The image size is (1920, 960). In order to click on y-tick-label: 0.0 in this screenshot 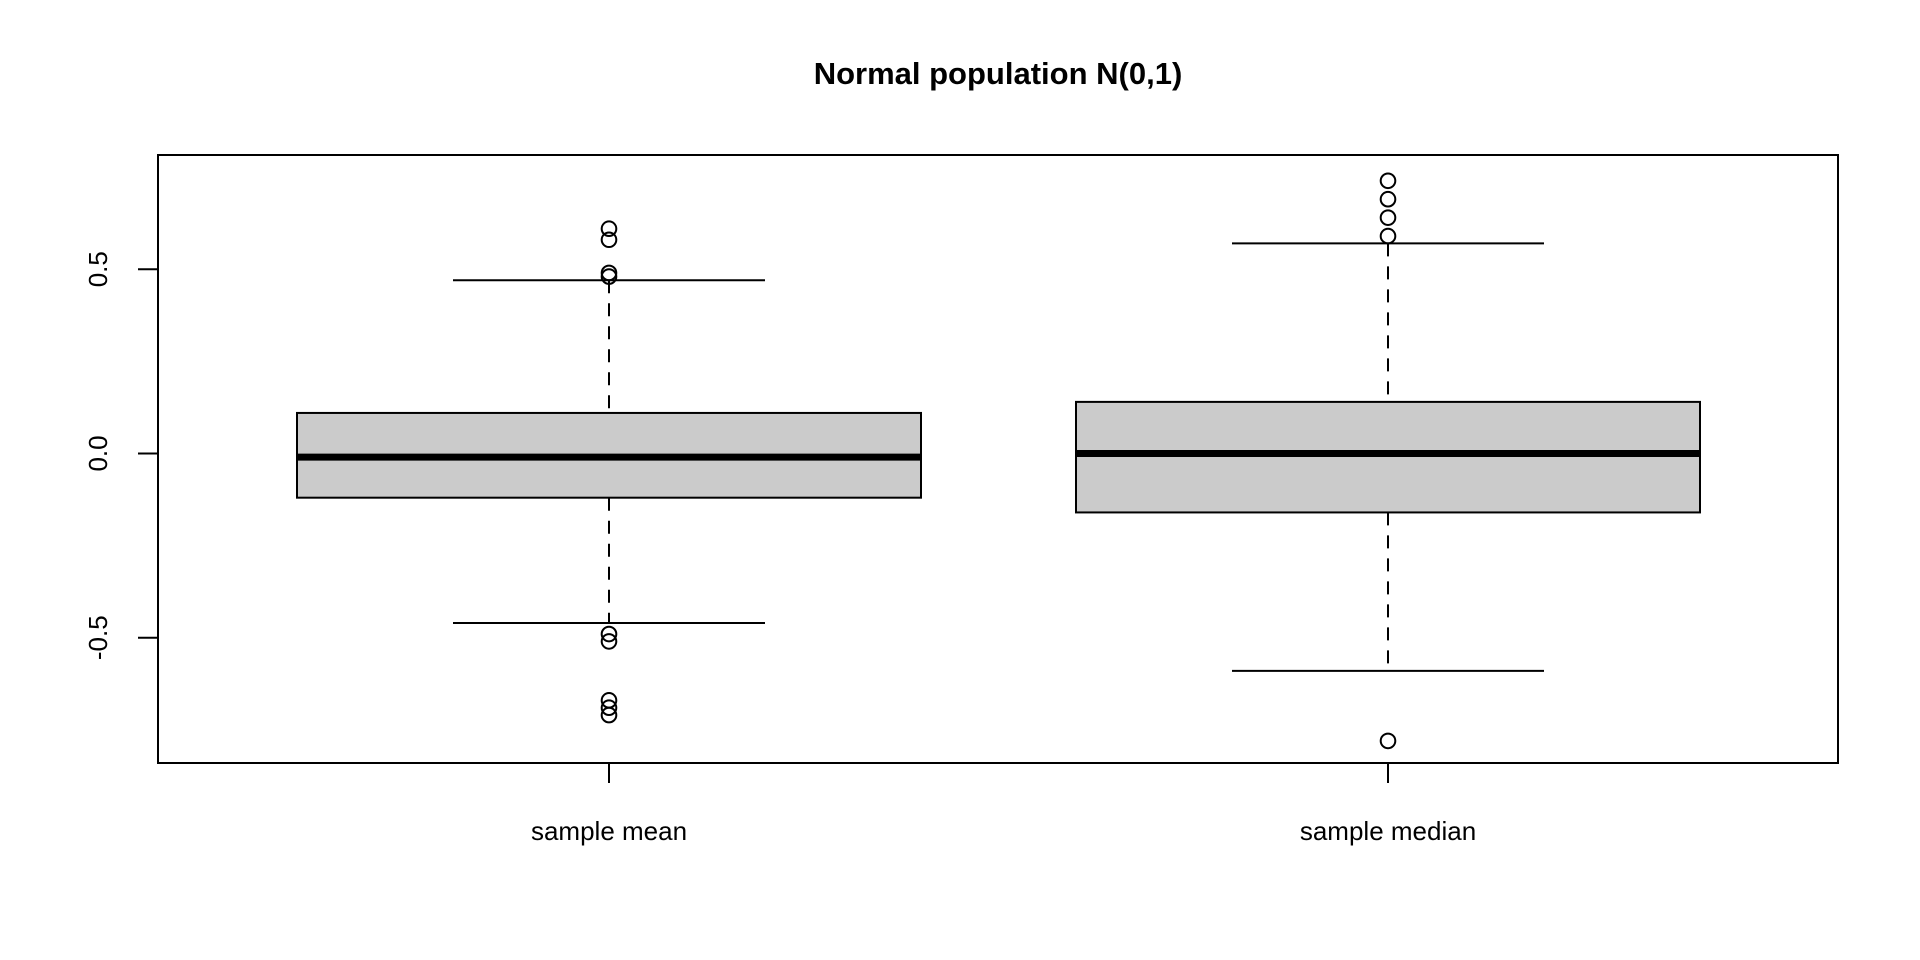, I will do `click(98, 453)`.